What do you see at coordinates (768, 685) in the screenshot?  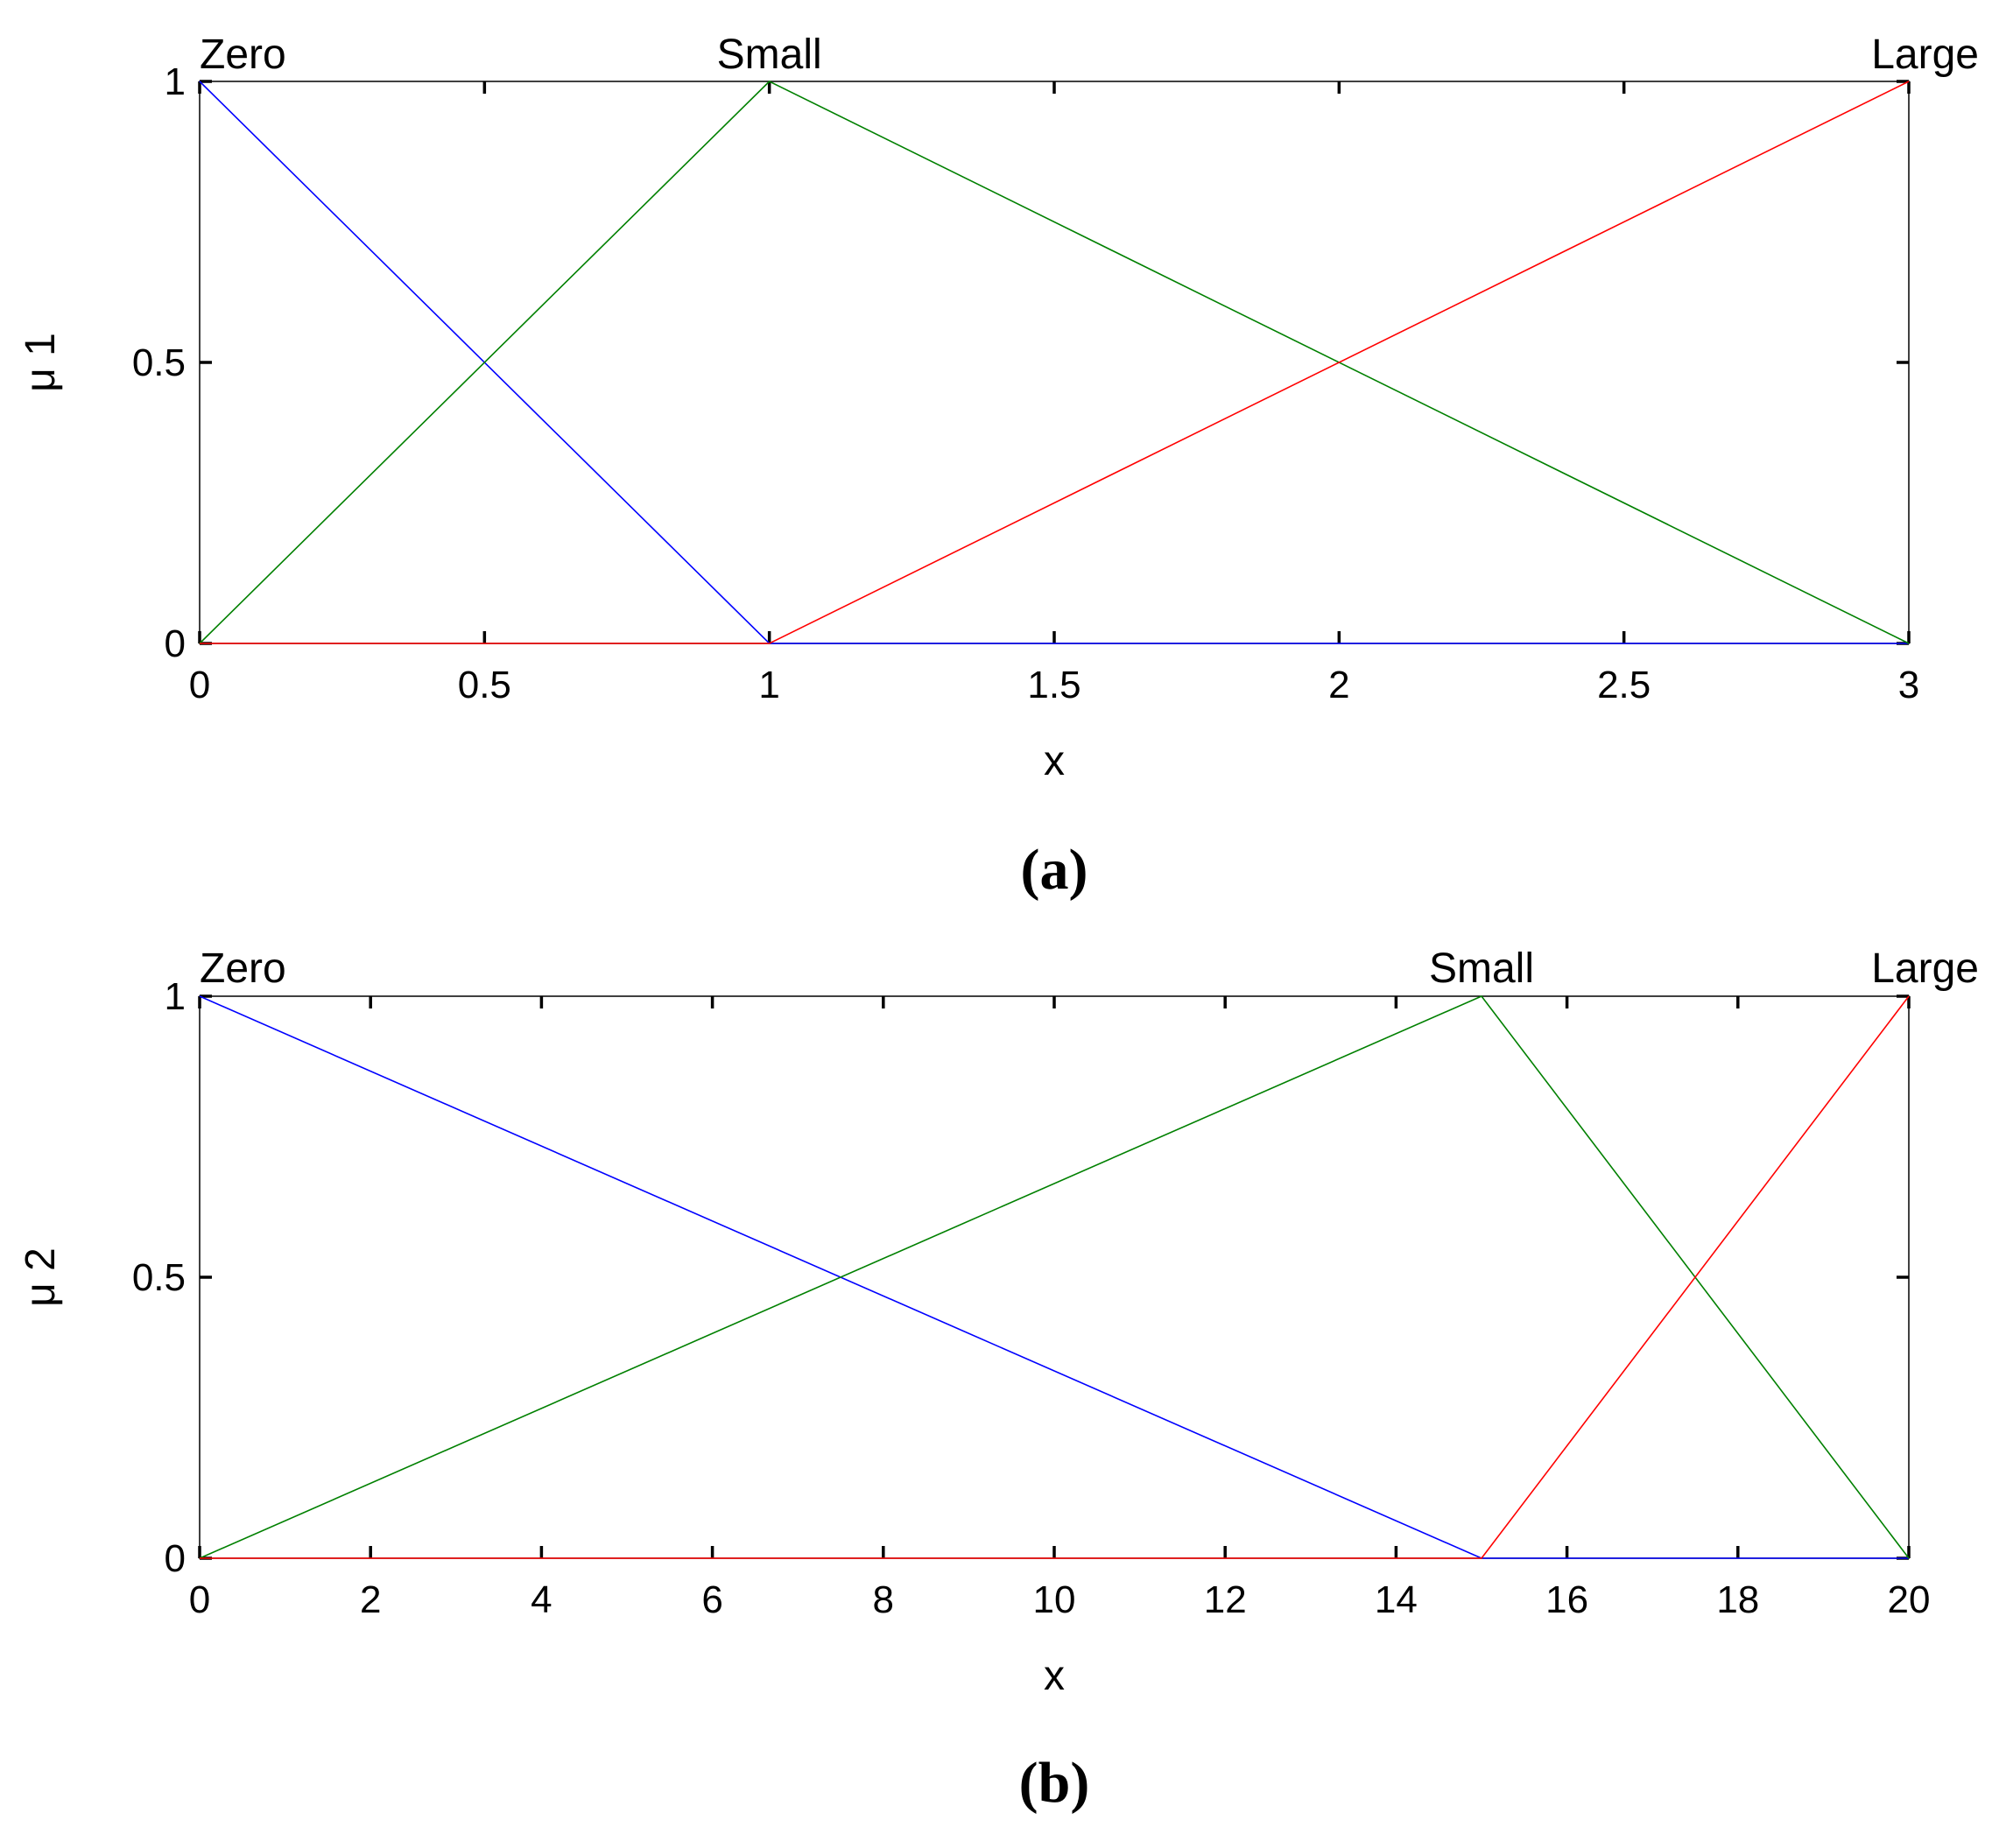 I see `x-tick-label: 1` at bounding box center [768, 685].